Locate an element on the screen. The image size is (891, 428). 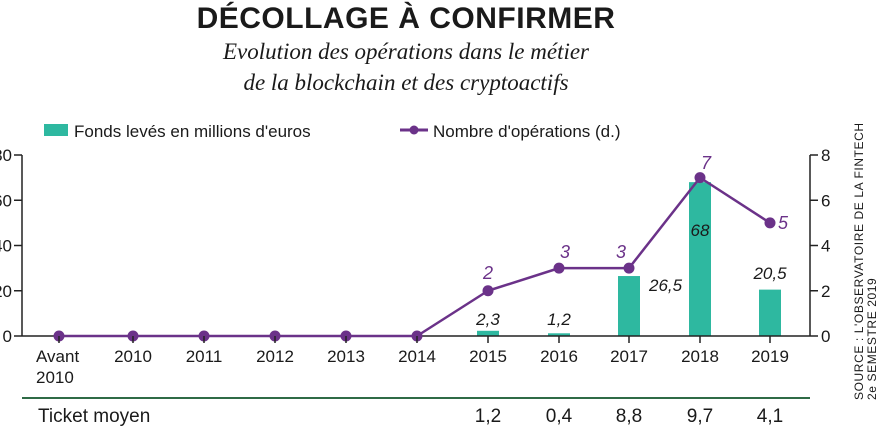
ticket-value: 4,1 is located at coordinates (770, 416).